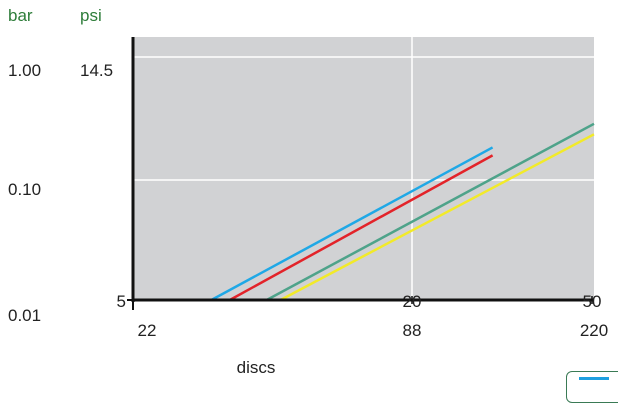  Describe the element at coordinates (594, 378) in the screenshot. I see `corner-widget-bar` at that location.